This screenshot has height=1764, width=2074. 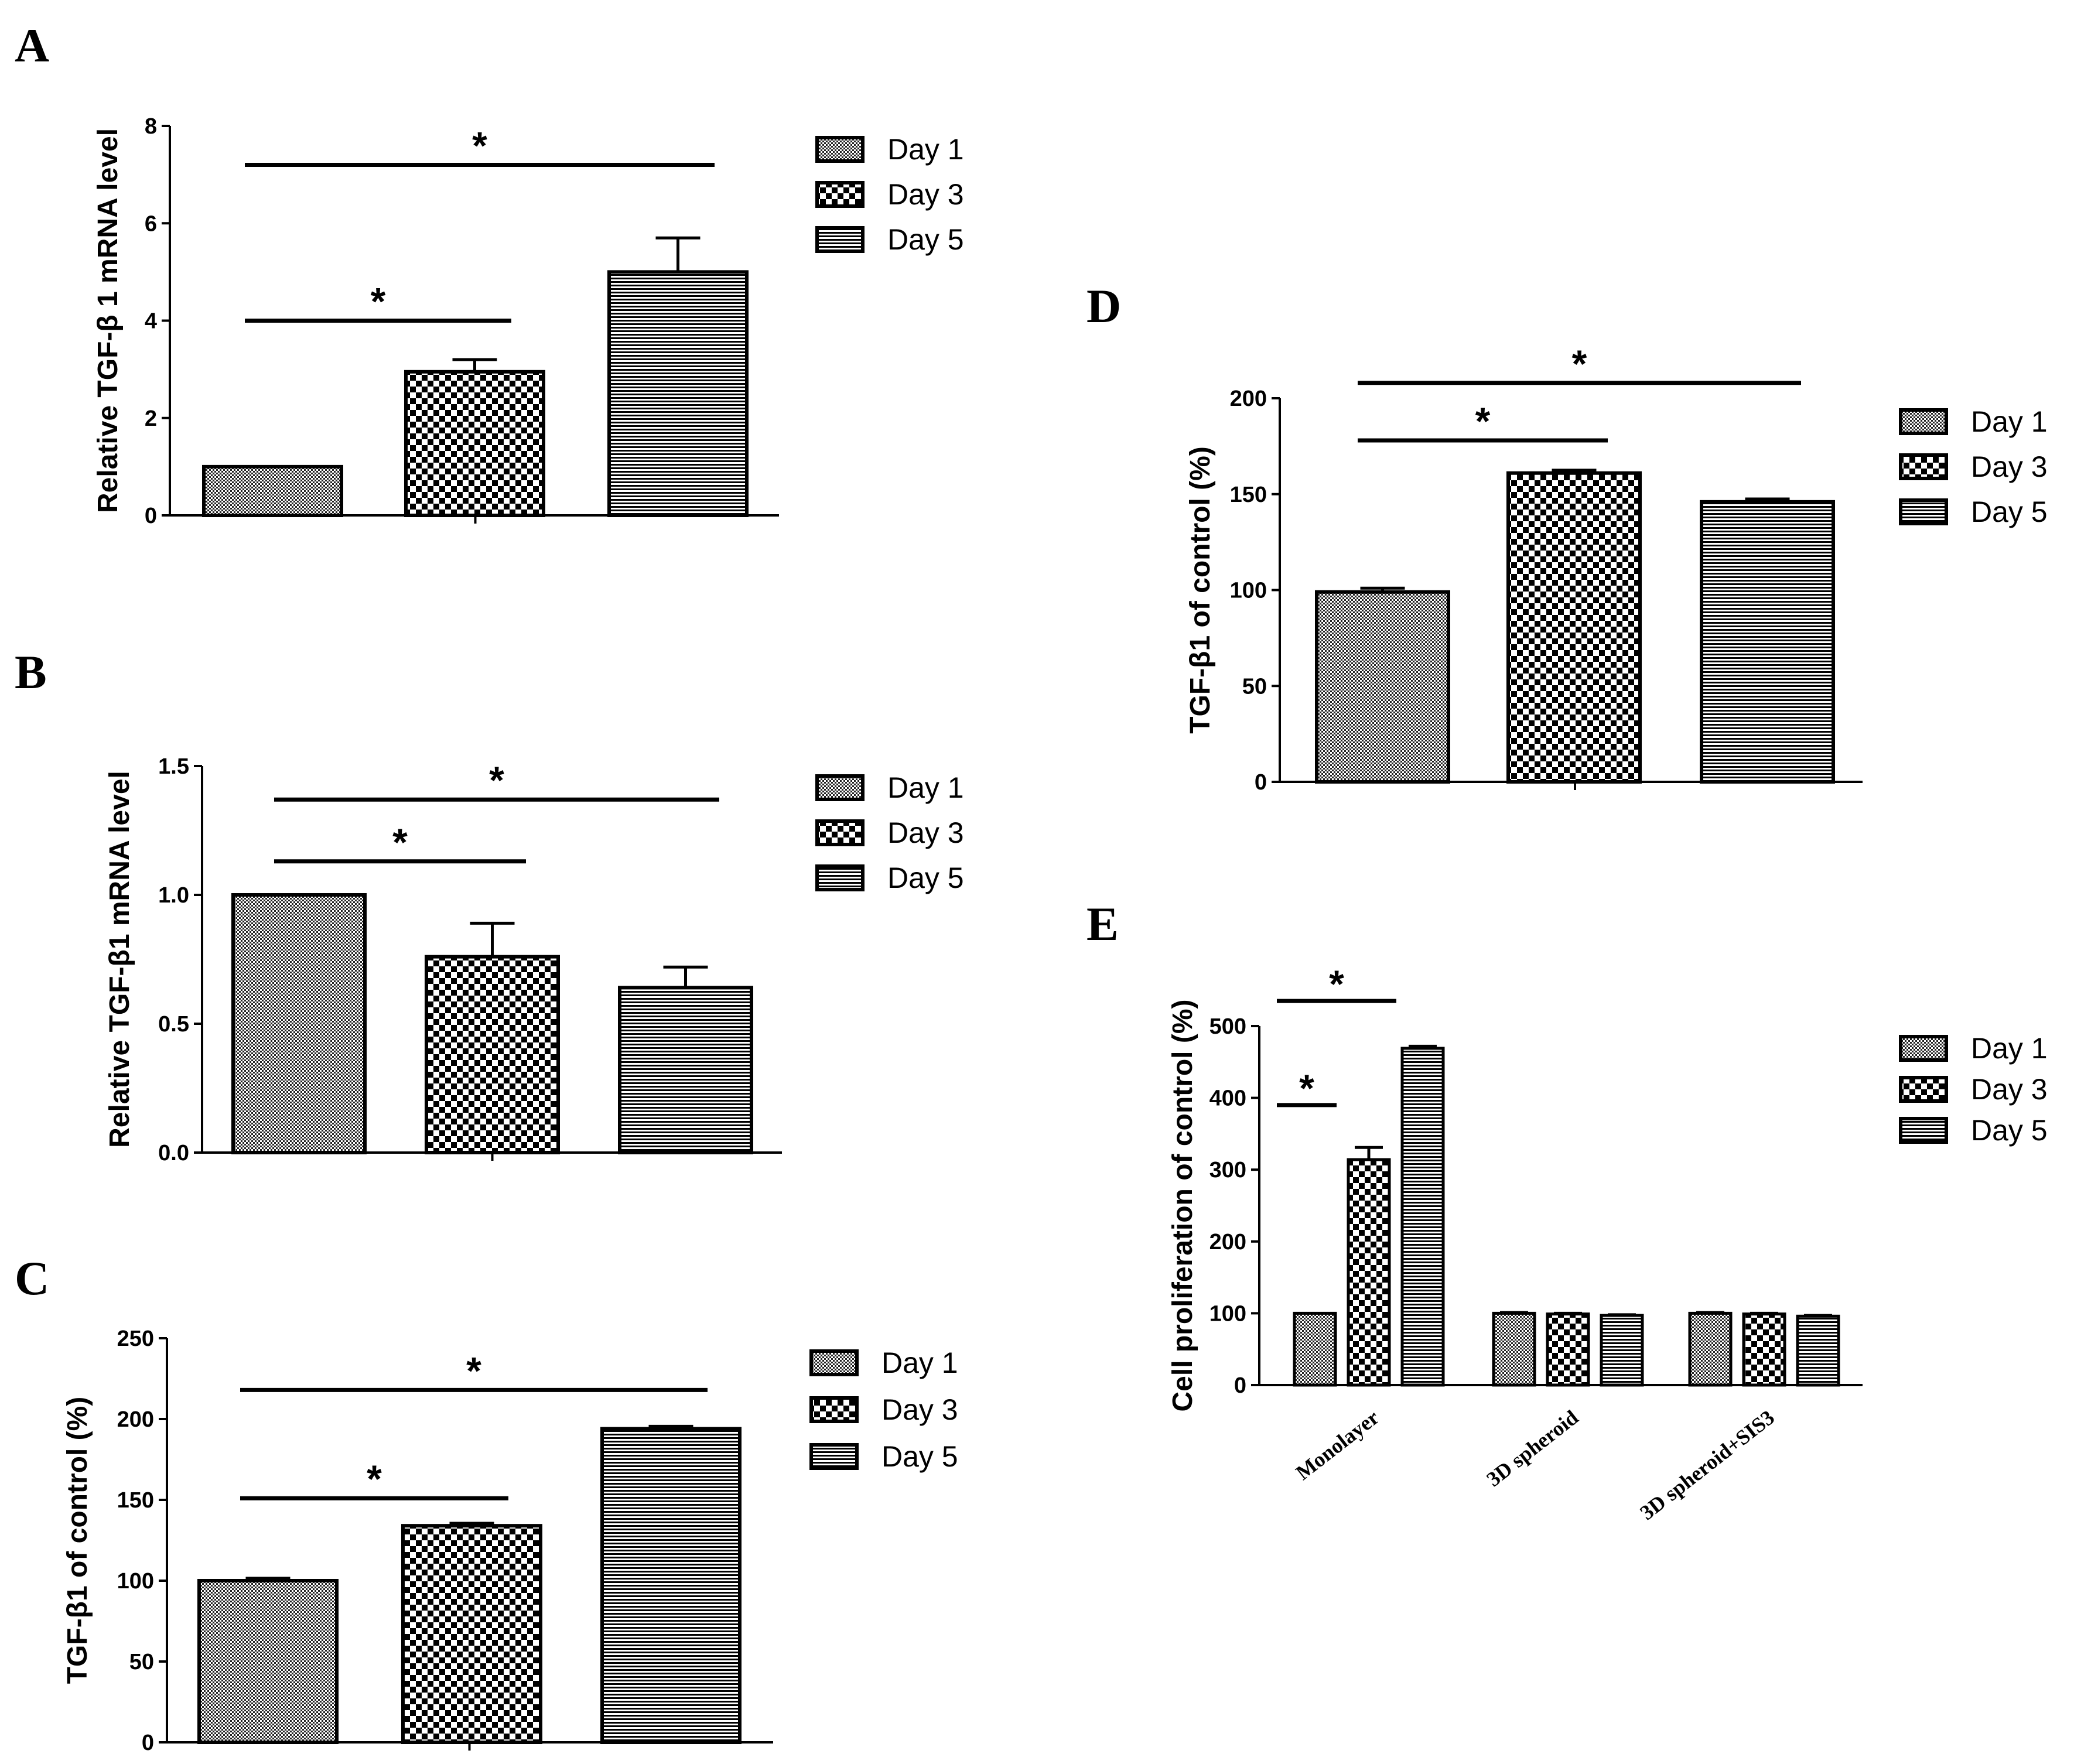 I want to click on panel-label: B, so click(x=31, y=672).